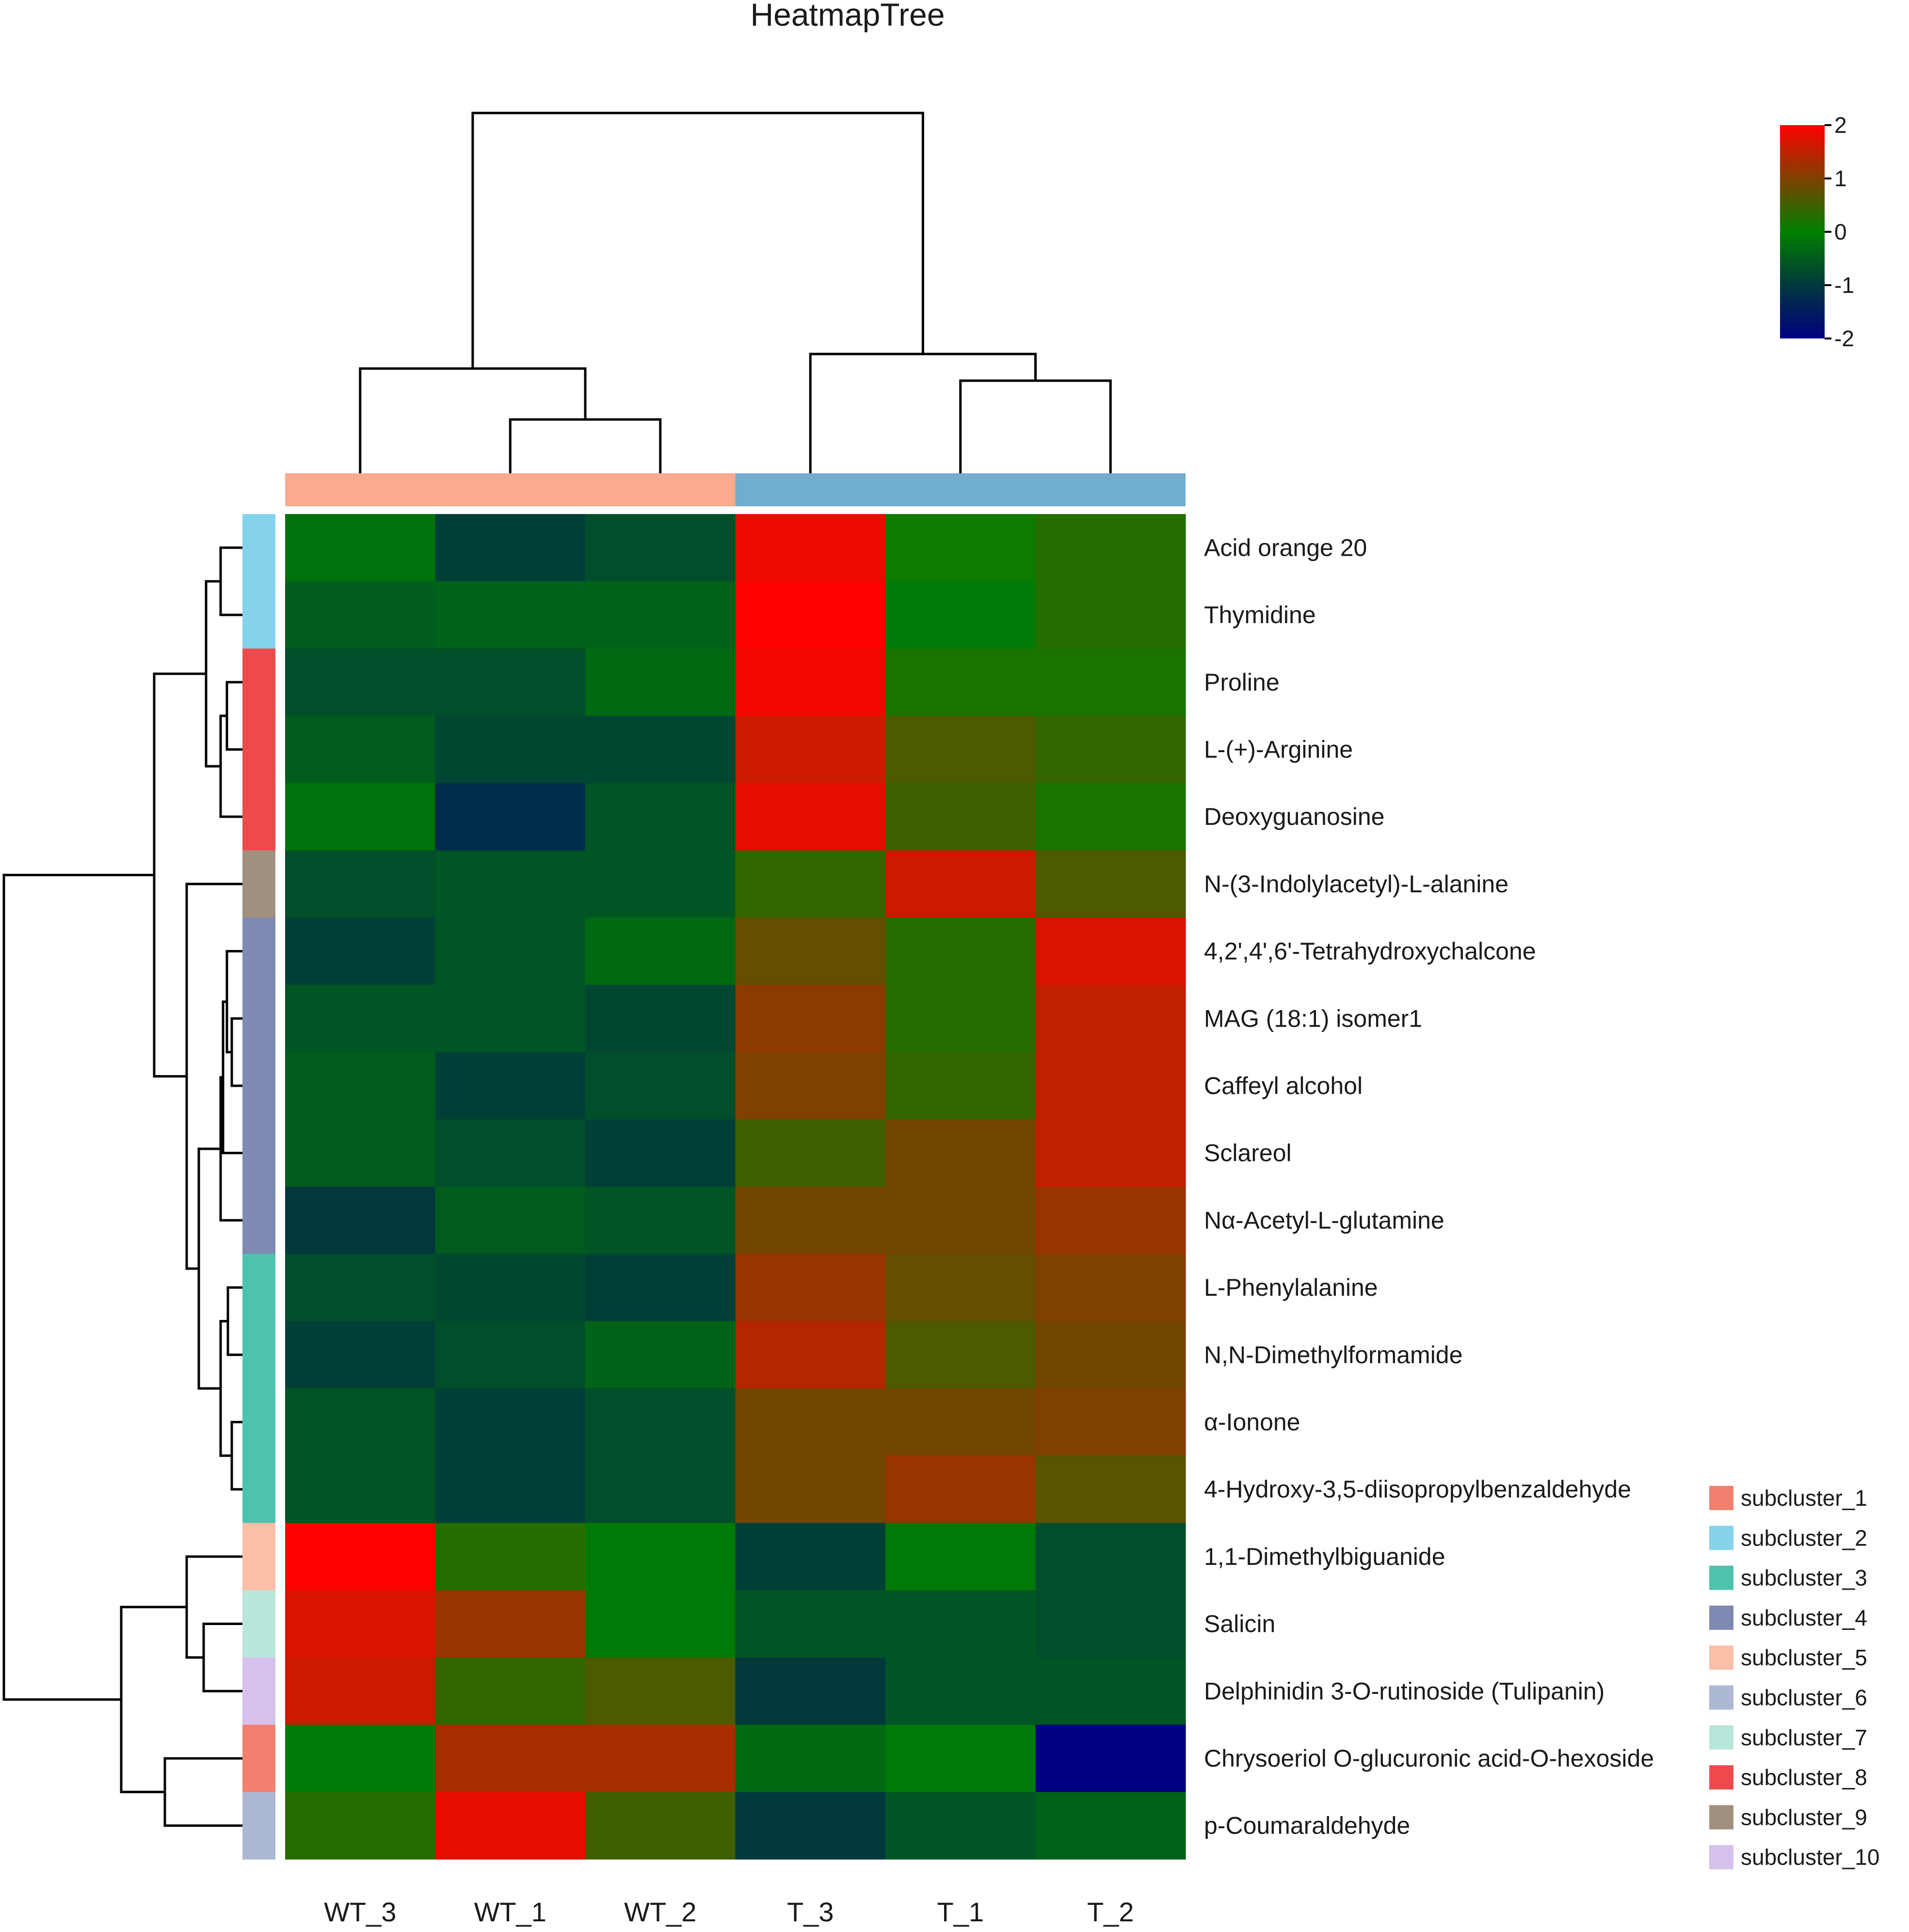 The image size is (1909, 1932). I want to click on row-label: Chrysoeriol O-glucuronic acid-O-hexoside, so click(1429, 1758).